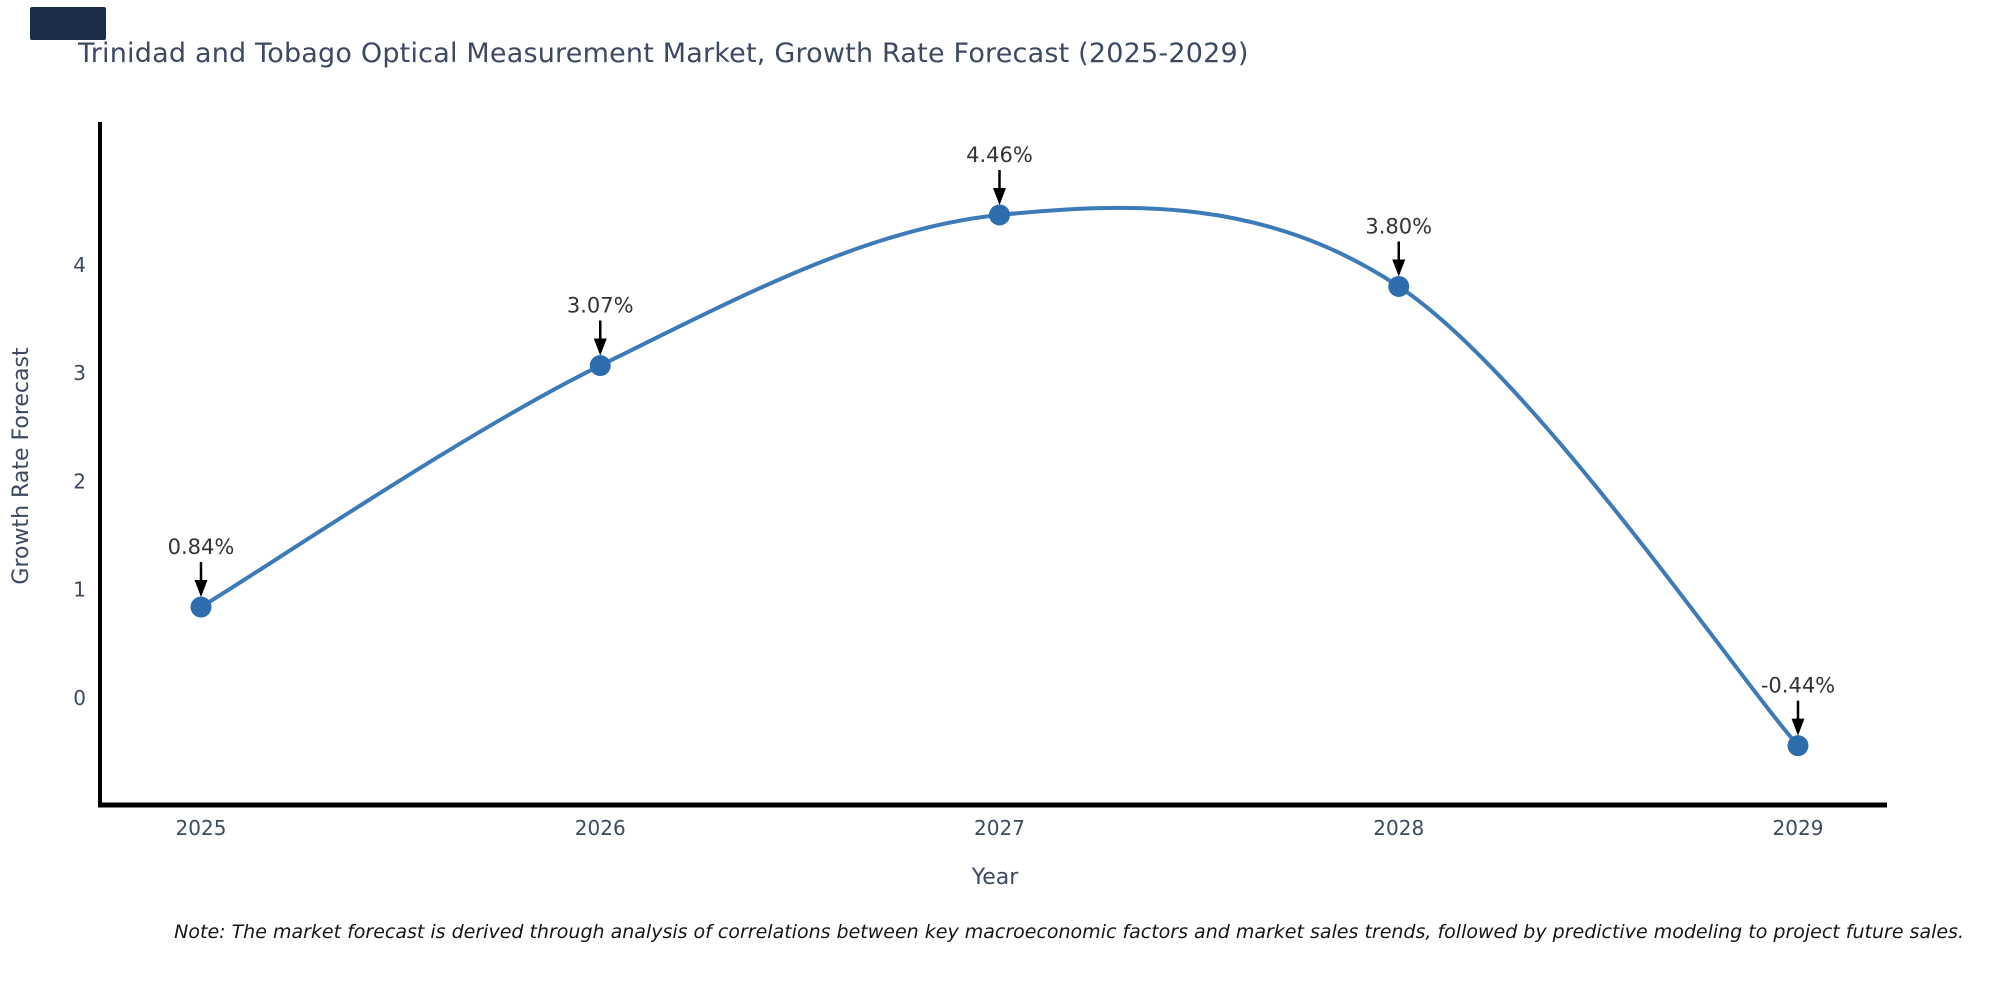 This screenshot has width=2000, height=1000. What do you see at coordinates (201, 547) in the screenshot?
I see `data-point-label: 0.84%` at bounding box center [201, 547].